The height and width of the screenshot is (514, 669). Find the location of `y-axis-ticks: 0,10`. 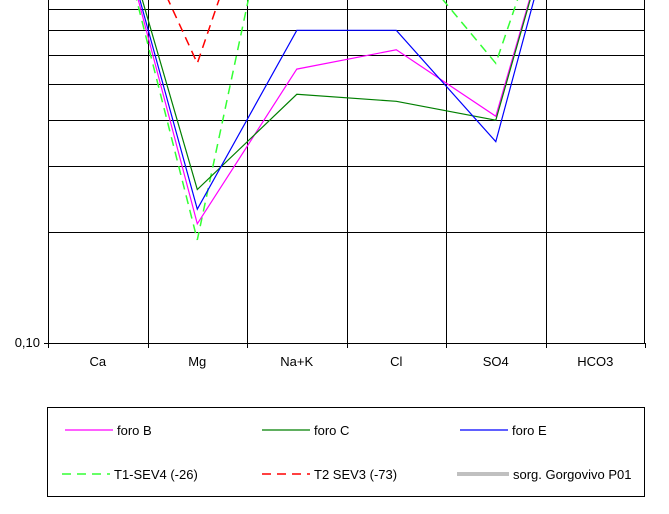

y-axis-ticks: 0,10 is located at coordinates (27, 342).